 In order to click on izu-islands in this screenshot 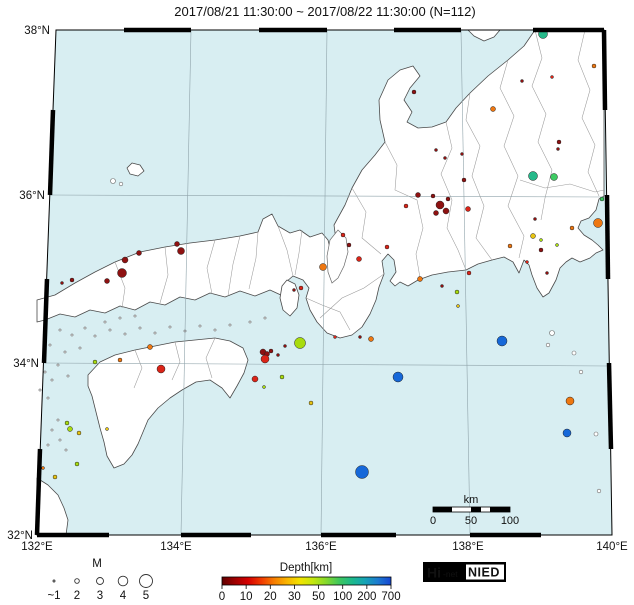, I will do `click(573, 412)`.